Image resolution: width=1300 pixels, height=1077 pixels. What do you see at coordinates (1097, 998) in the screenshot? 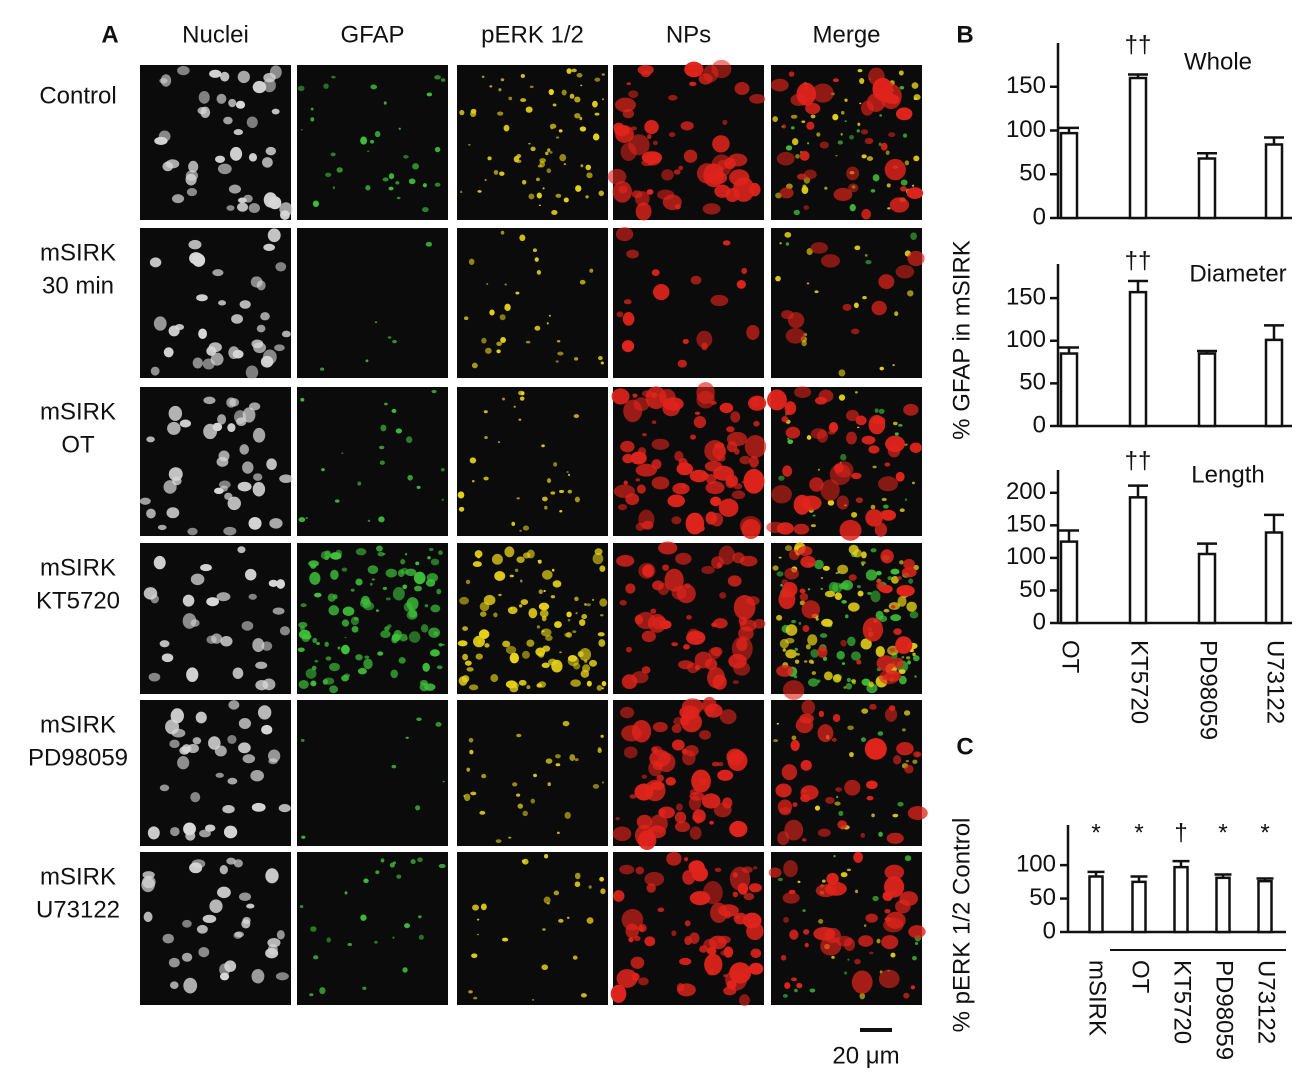
I see `x-tick-label: mSIRK` at bounding box center [1097, 998].